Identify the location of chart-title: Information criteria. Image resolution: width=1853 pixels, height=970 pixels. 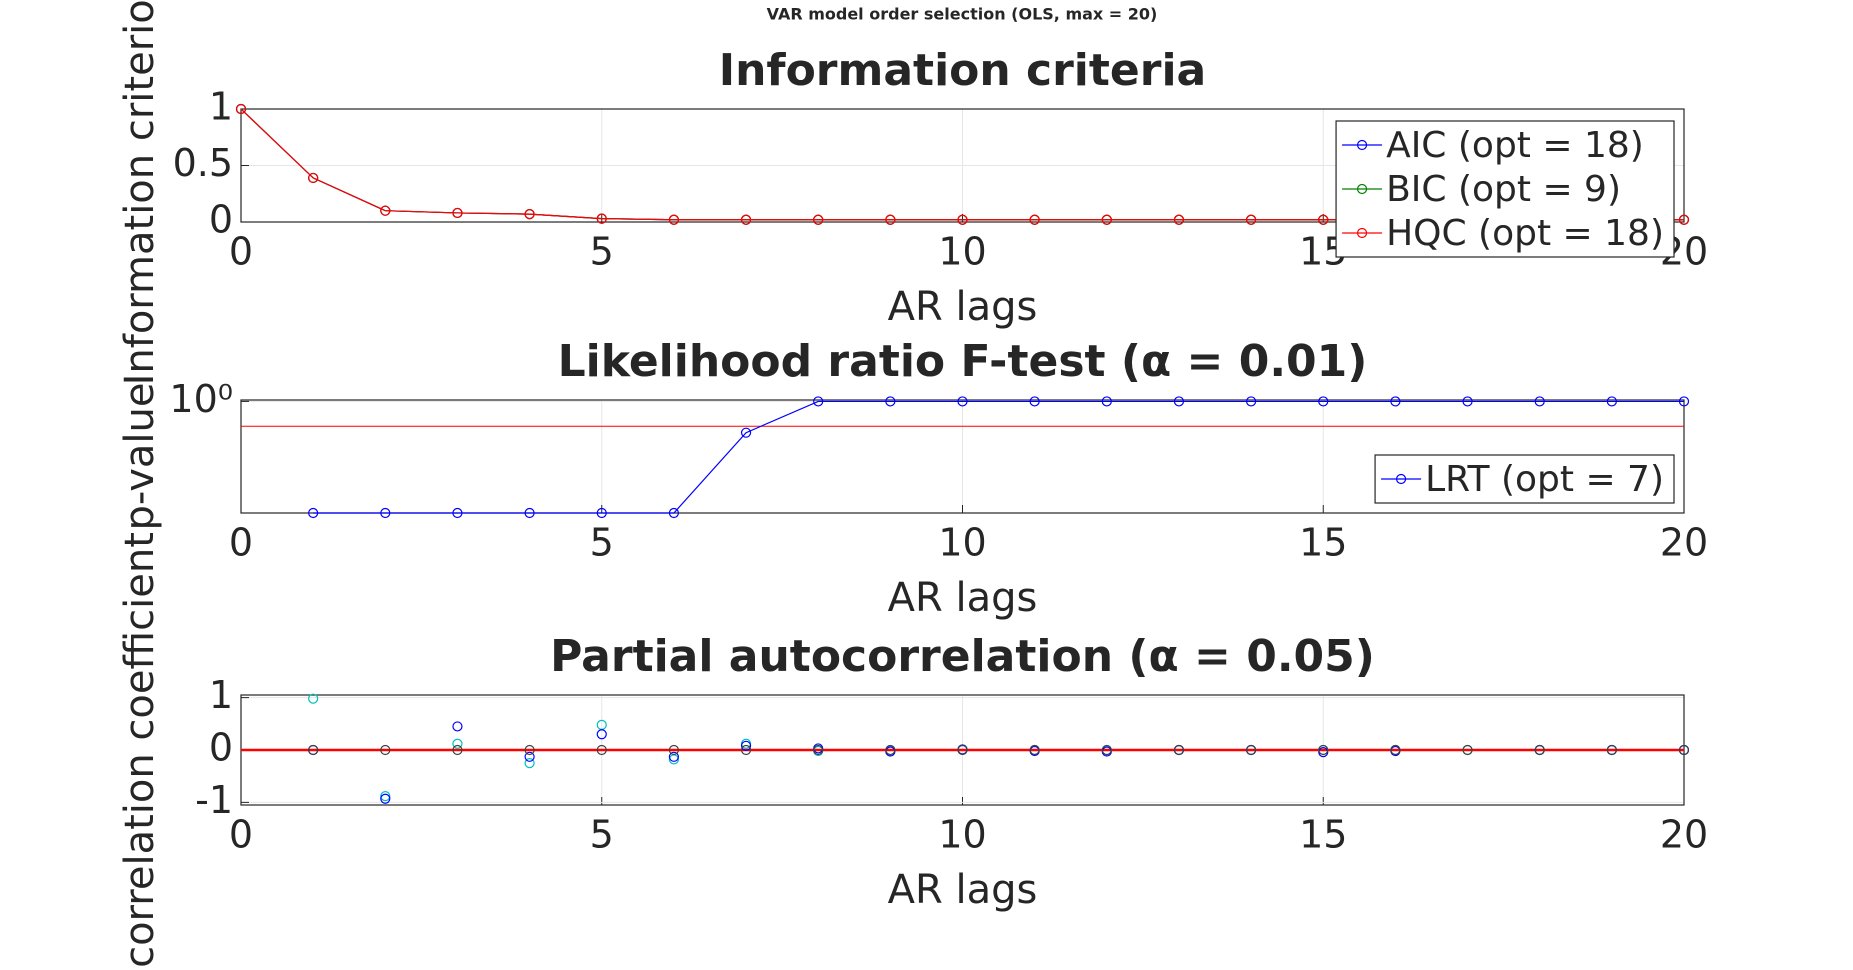
(963, 70).